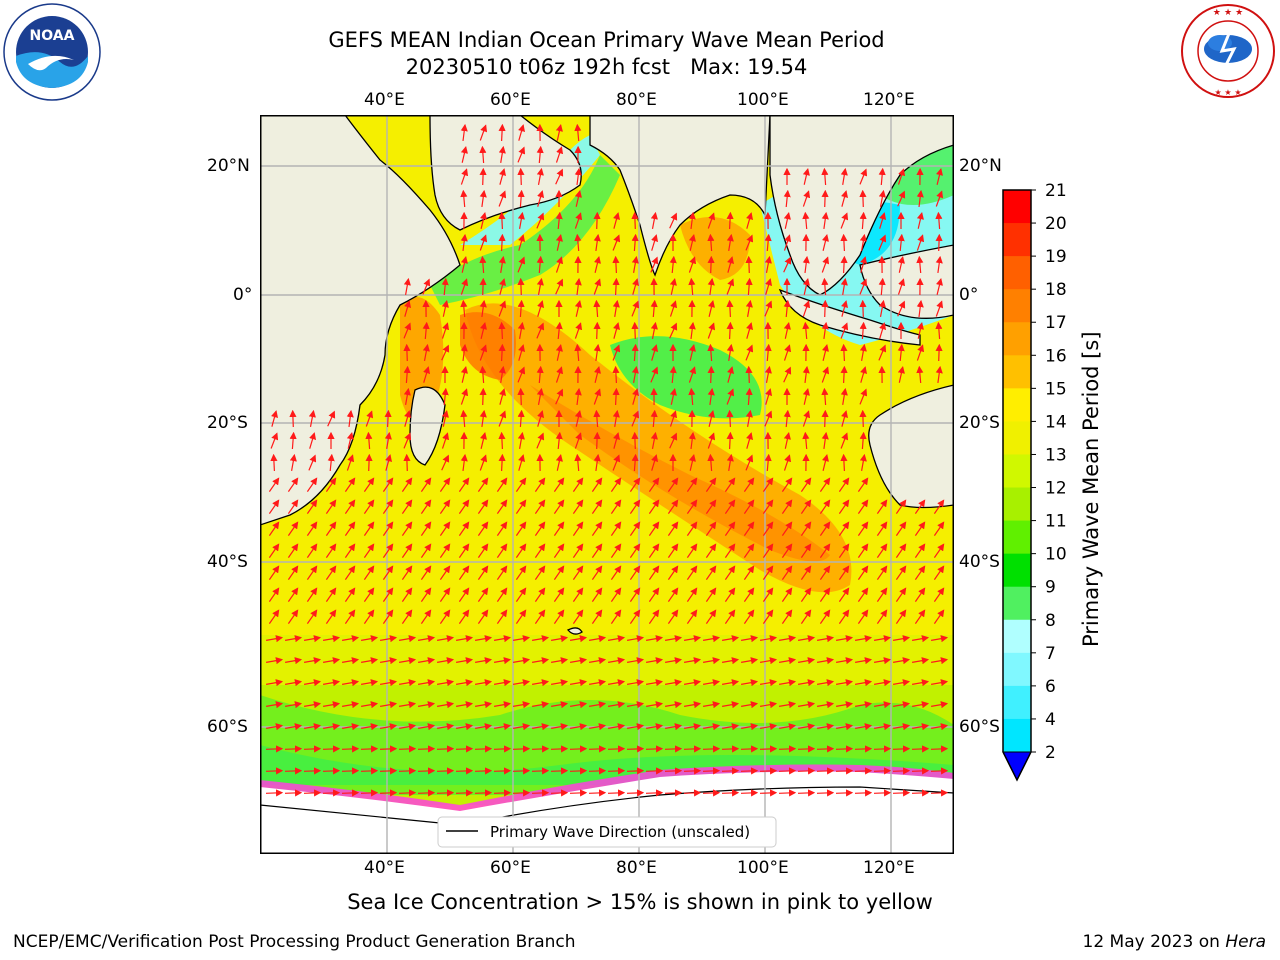 The width and height of the screenshot is (1280, 960). What do you see at coordinates (636, 100) in the screenshot?
I see `x-tick-top-80e: 80°E` at bounding box center [636, 100].